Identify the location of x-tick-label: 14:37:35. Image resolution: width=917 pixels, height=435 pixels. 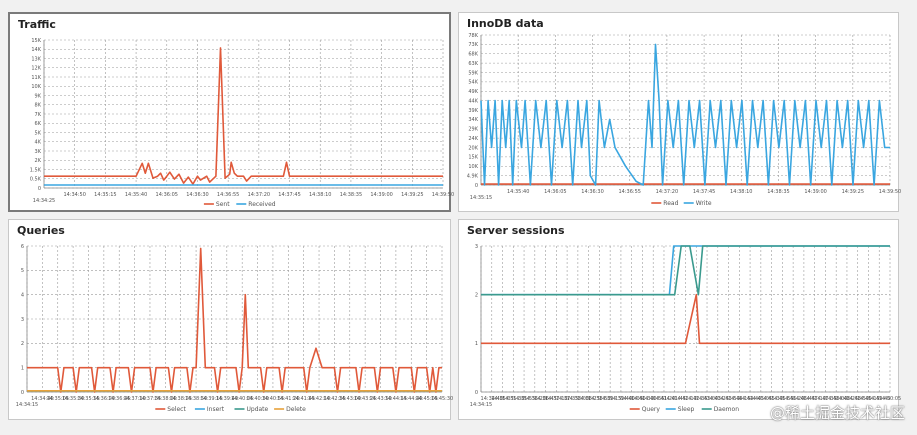
(150, 399).